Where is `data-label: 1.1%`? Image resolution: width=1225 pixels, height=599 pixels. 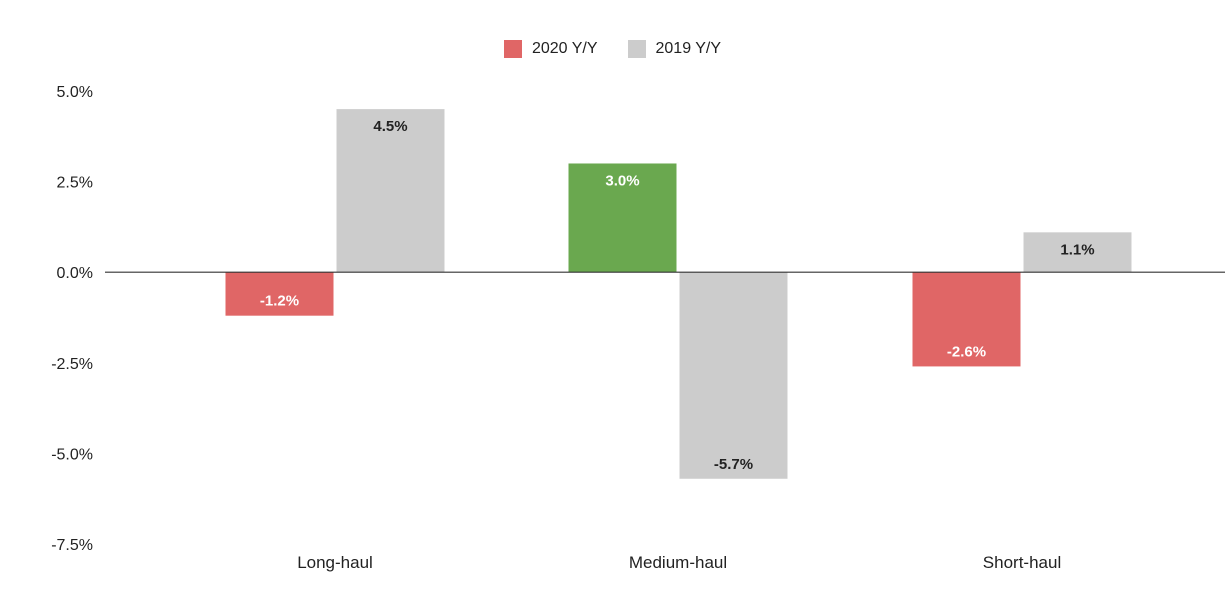
data-label: 1.1% is located at coordinates (1077, 249).